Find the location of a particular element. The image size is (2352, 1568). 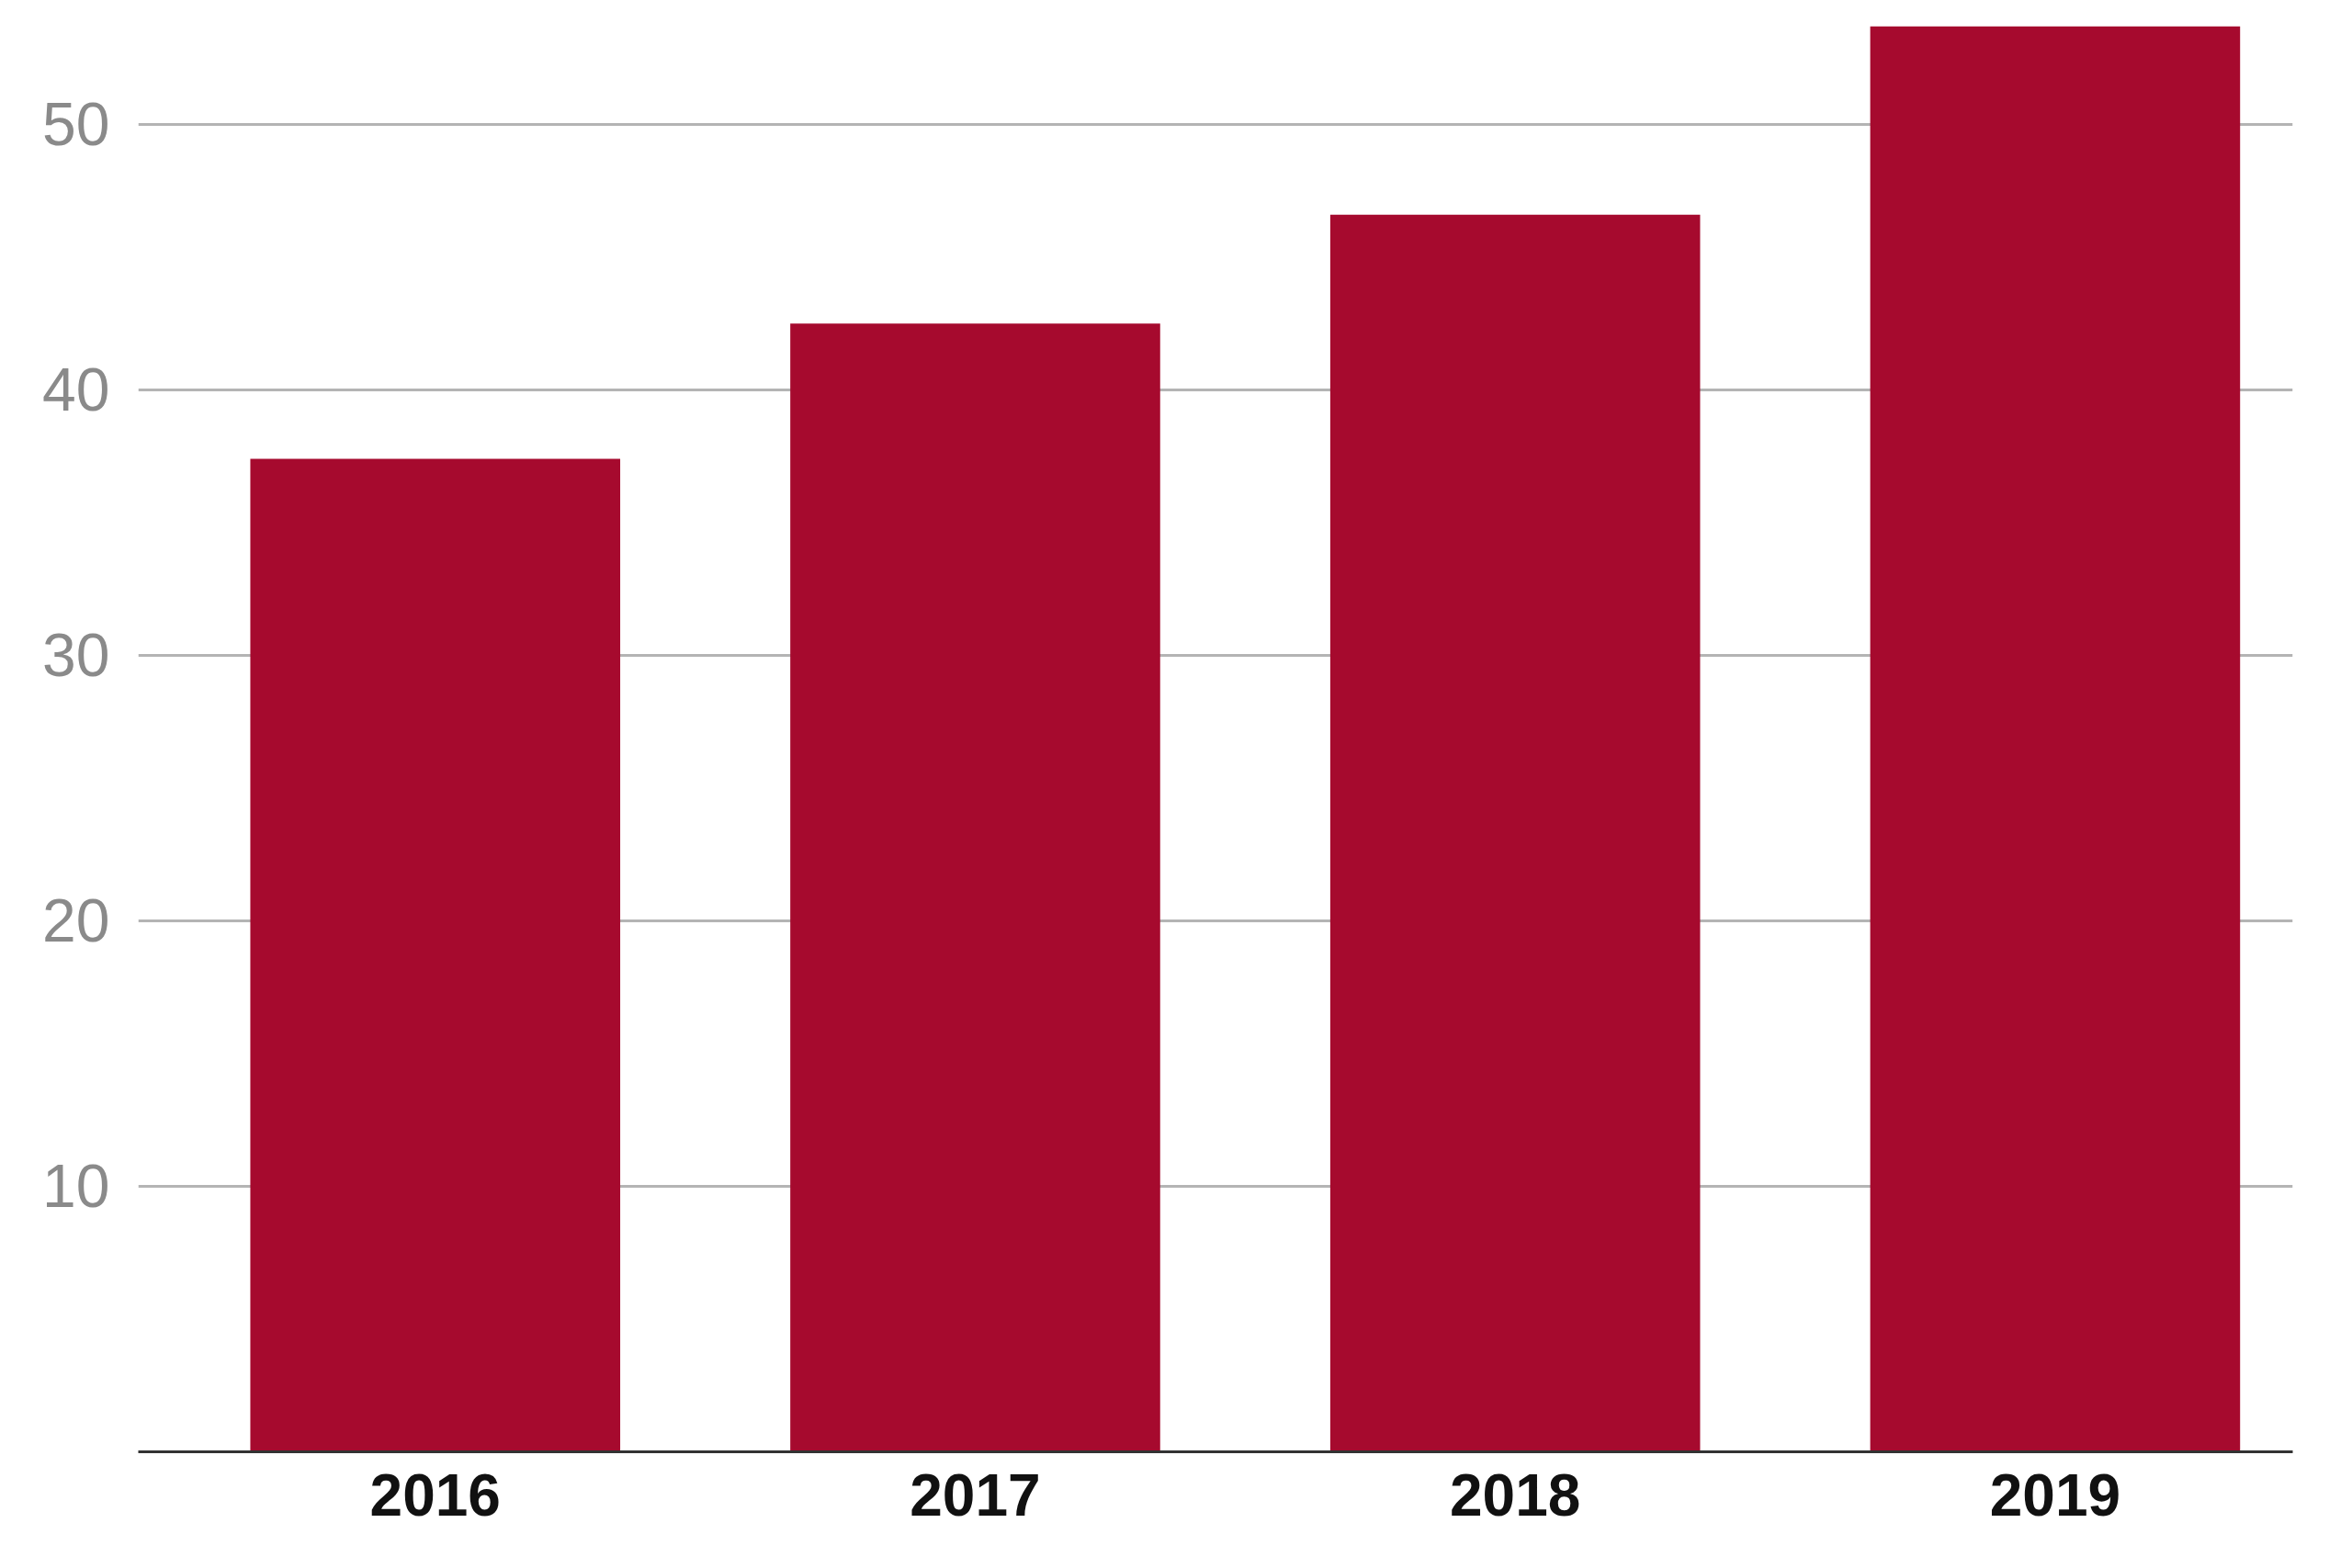

x-tick-label: 2017 is located at coordinates (975, 1495).